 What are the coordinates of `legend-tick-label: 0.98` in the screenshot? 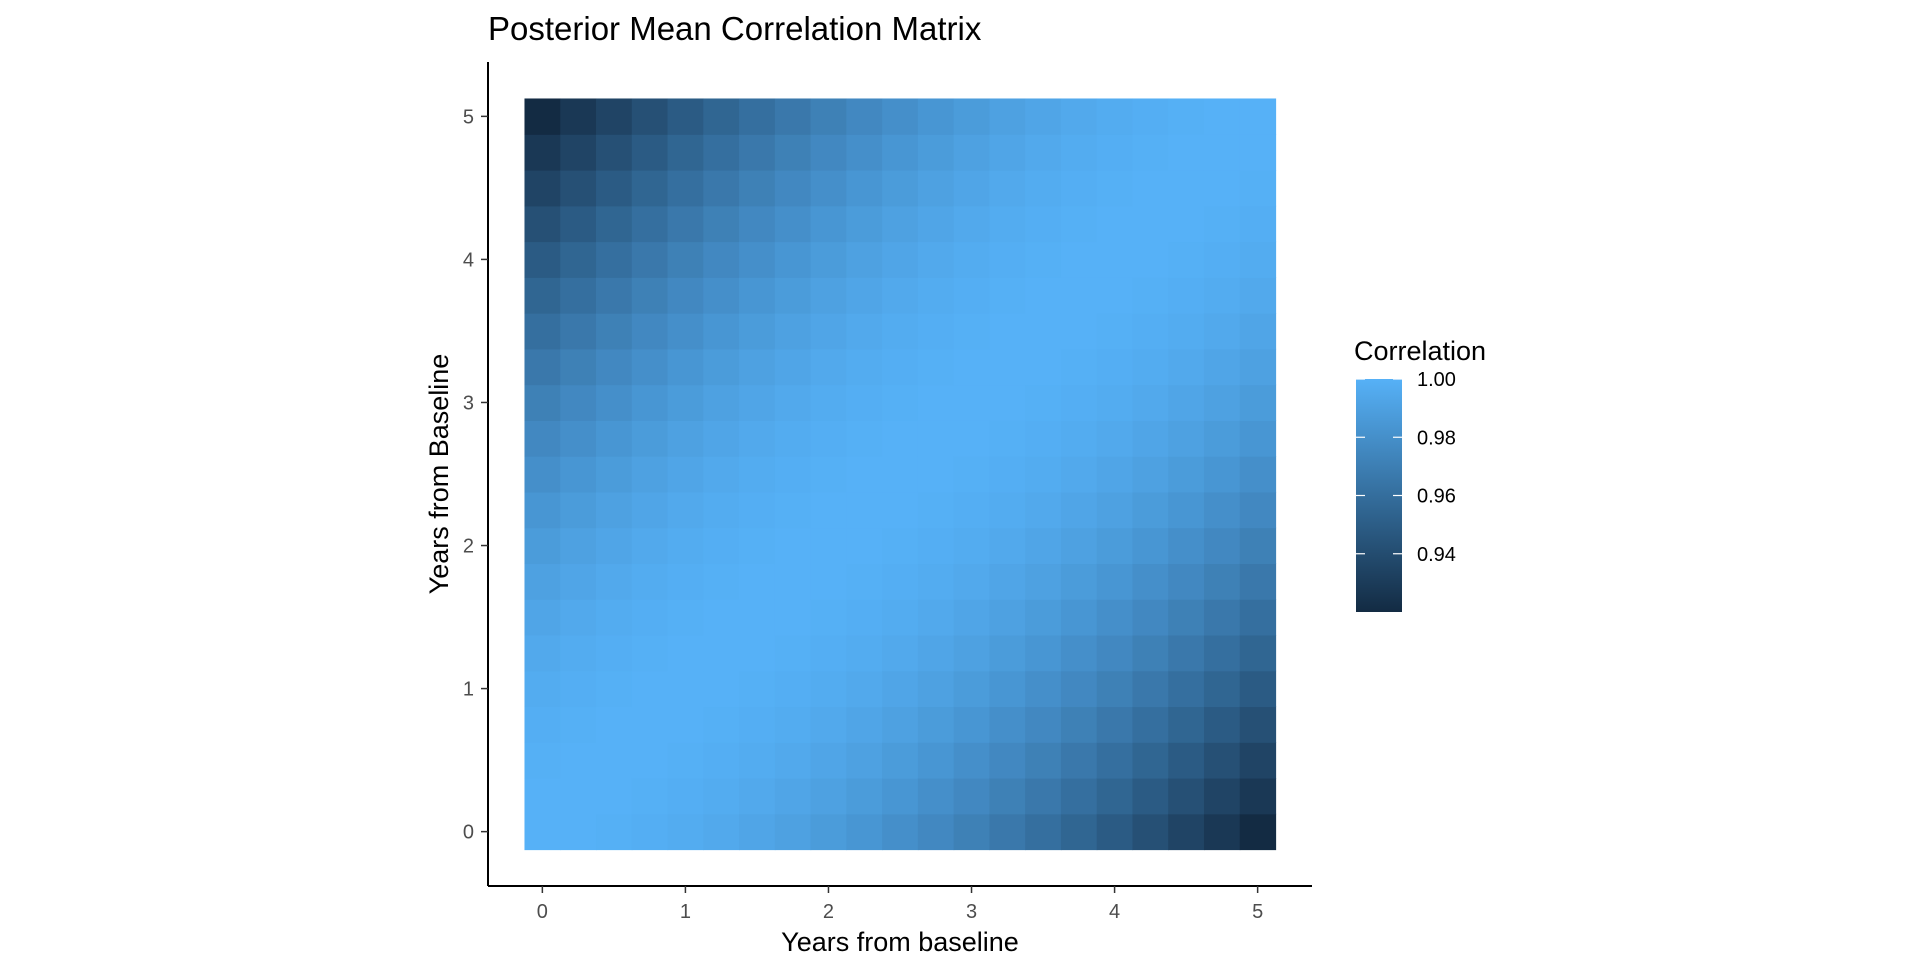 It's located at (1436, 438).